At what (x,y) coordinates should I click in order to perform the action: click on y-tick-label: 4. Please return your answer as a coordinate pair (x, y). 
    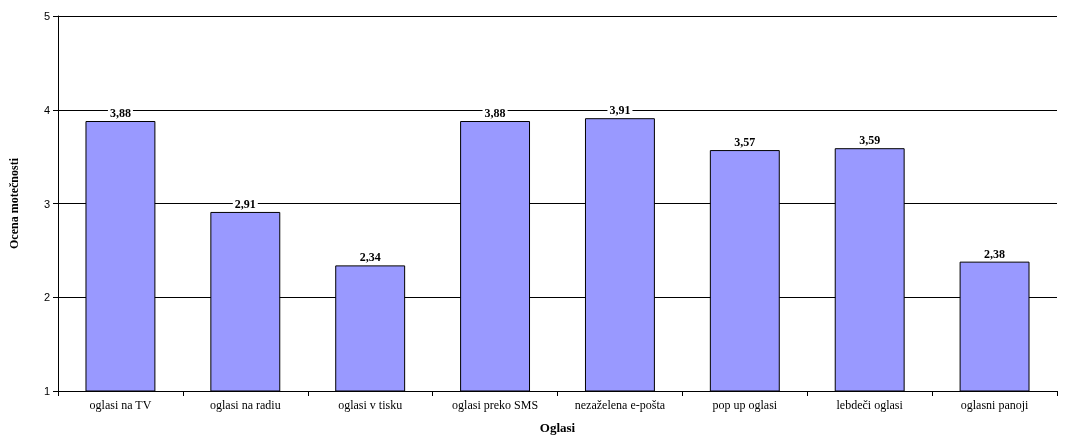
    Looking at the image, I should click on (46, 109).